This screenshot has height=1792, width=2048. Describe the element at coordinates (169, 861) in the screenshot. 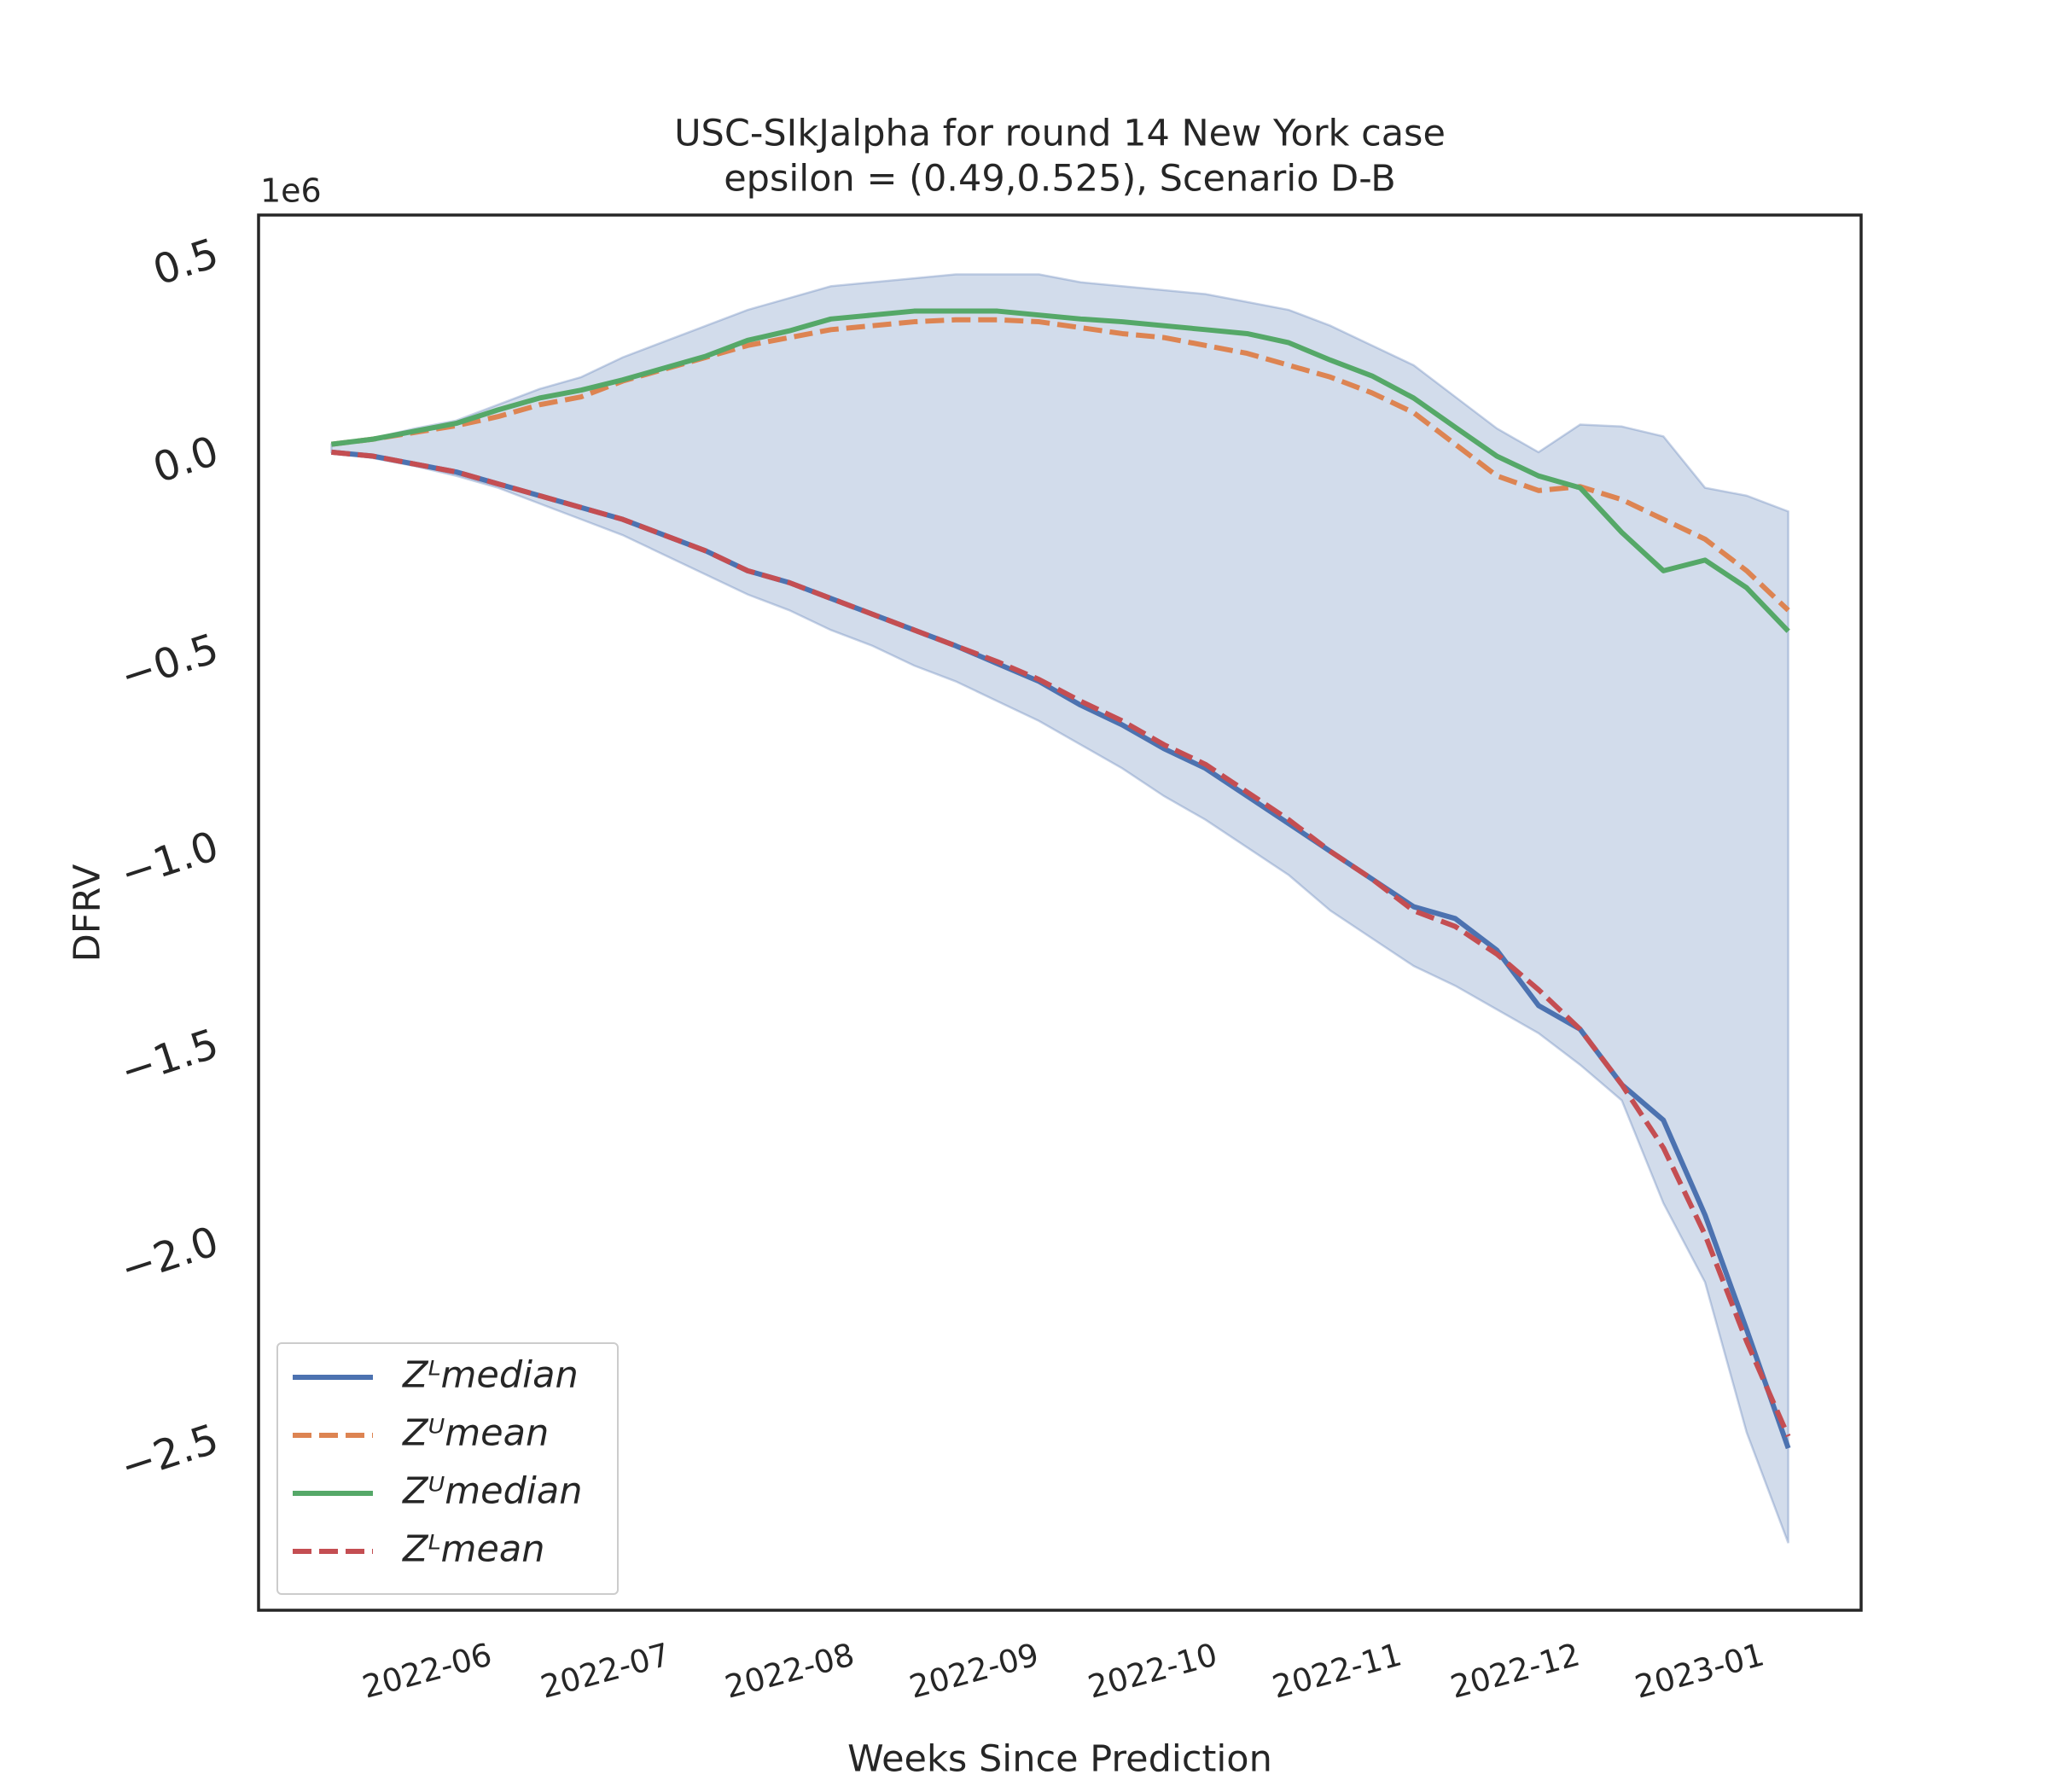

I see `y-tick-label: −1.0` at that location.